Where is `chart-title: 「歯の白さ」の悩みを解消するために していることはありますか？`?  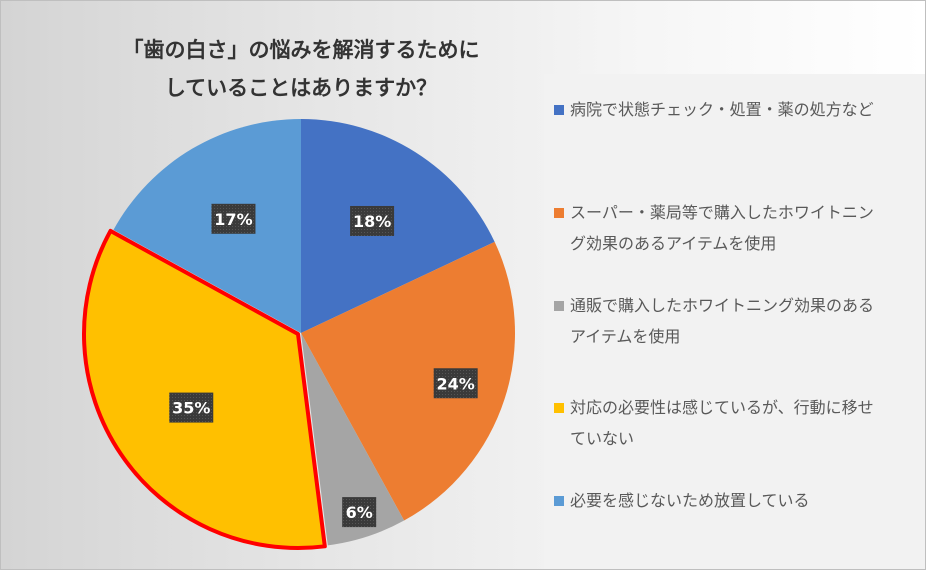 chart-title: 「歯の白さ」の悩みを解消するために していることはありますか？ is located at coordinates (301, 69).